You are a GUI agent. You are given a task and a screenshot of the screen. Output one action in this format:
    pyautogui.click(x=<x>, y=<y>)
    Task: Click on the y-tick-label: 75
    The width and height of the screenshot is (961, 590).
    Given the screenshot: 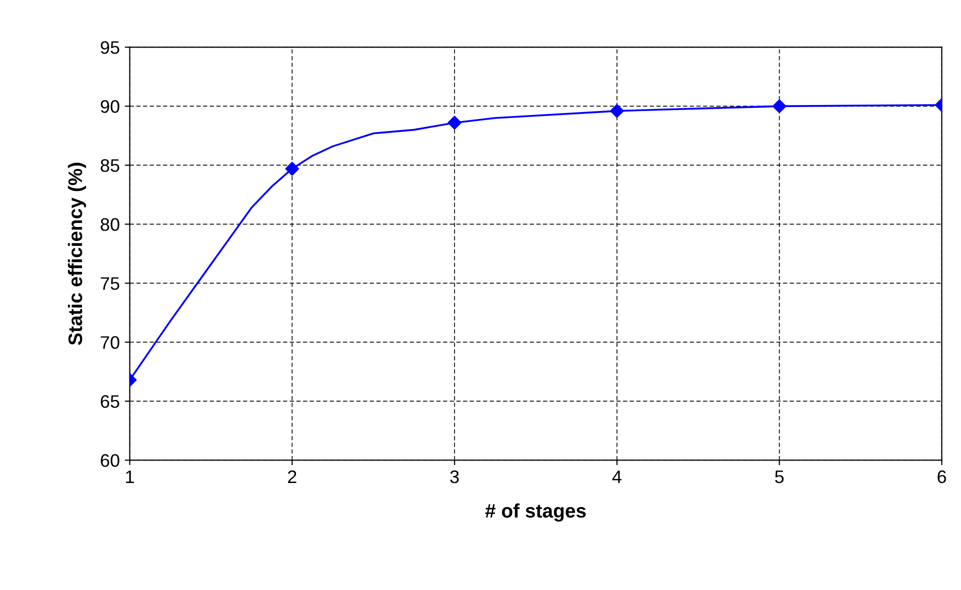 What is the action you would take?
    pyautogui.click(x=110, y=283)
    